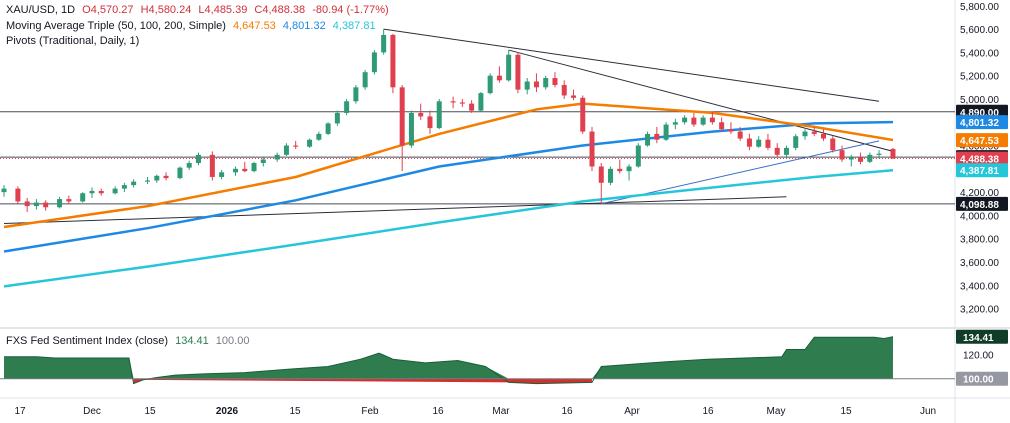 The width and height of the screenshot is (1010, 423). Describe the element at coordinates (108, 10) in the screenshot. I see `open-value: O4,570.27` at that location.